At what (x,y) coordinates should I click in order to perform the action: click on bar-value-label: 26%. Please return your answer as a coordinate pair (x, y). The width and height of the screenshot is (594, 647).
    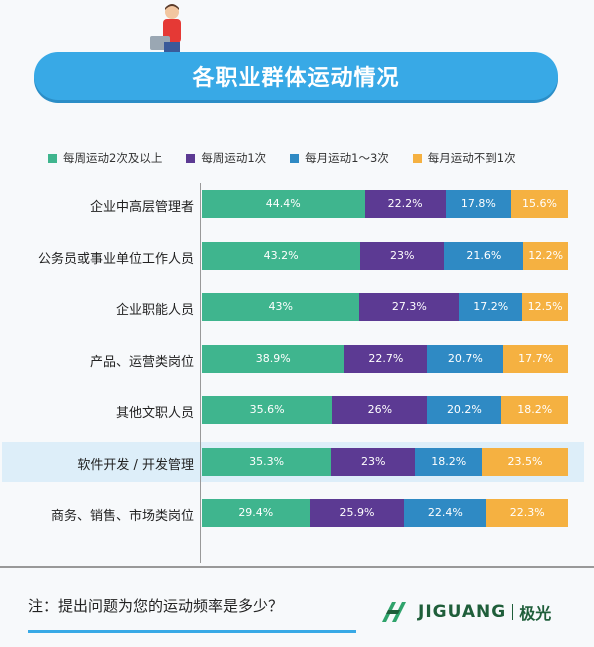
    Looking at the image, I should click on (380, 409).